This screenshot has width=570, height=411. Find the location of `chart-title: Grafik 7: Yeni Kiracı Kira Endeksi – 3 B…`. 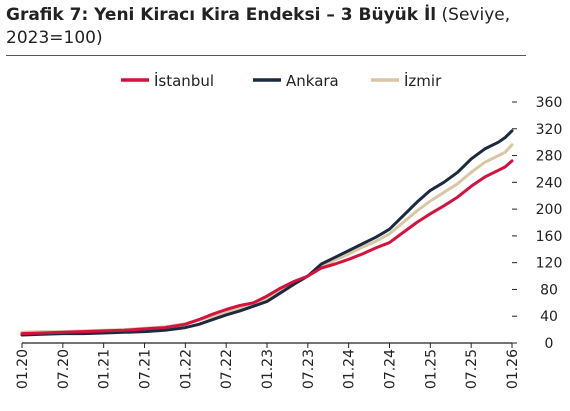

chart-title: Grafik 7: Yeni Kiracı Kira Endeksi – 3 B… is located at coordinates (286, 27).